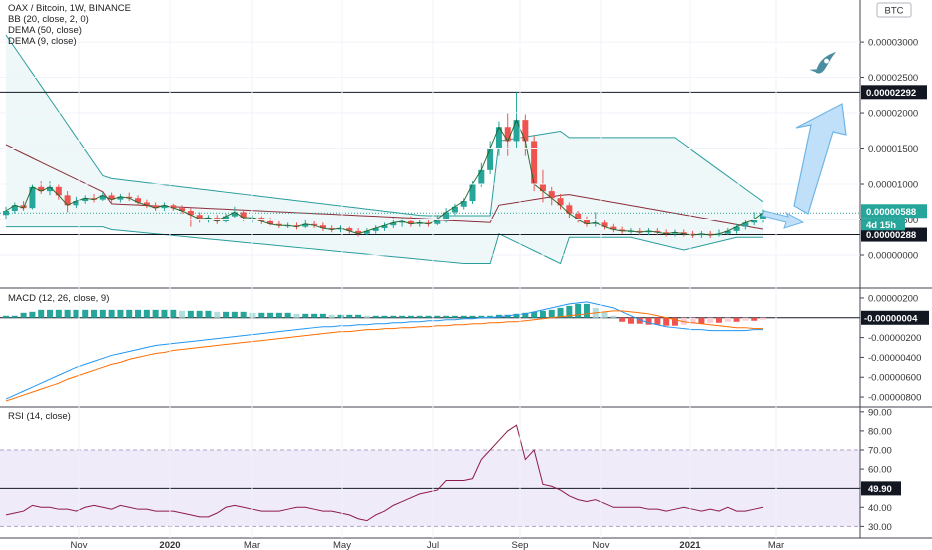 This screenshot has height=550, width=932. What do you see at coordinates (880, 508) in the screenshot?
I see `rsi-tick-label: 40.00` at bounding box center [880, 508].